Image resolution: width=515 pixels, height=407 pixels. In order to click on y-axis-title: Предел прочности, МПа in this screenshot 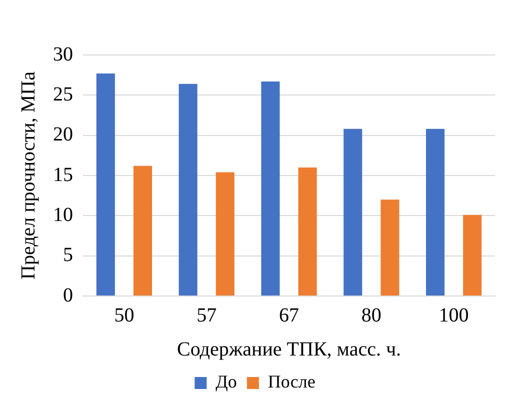, I will do `click(28, 175)`.